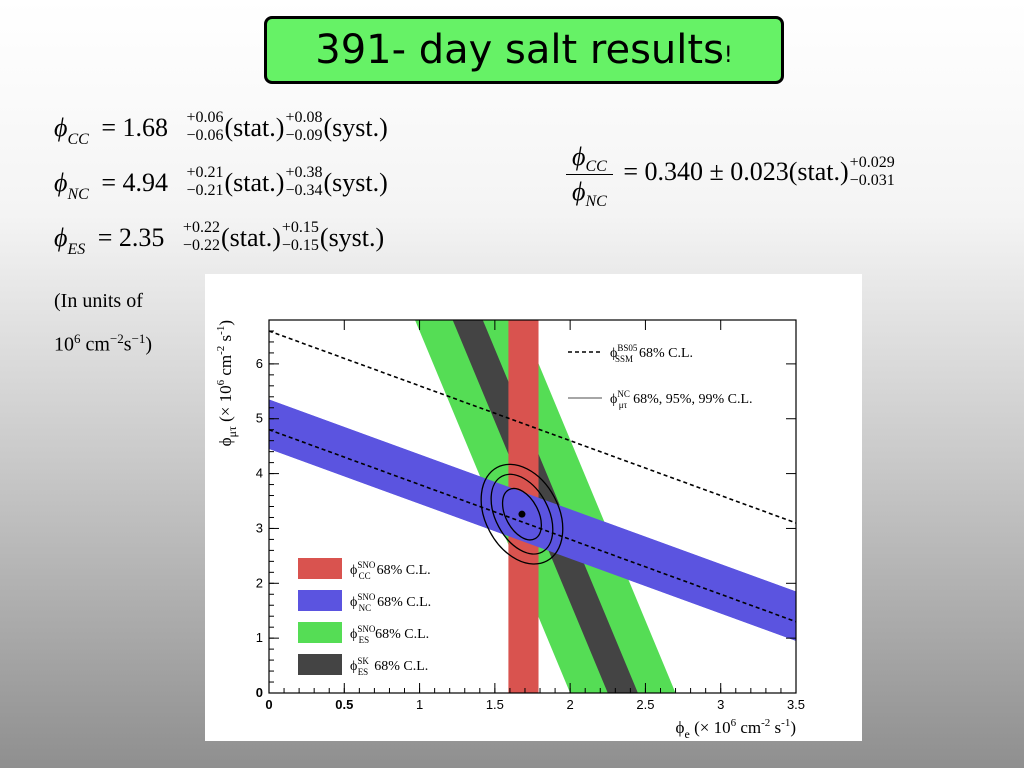  Describe the element at coordinates (645, 704) in the screenshot. I see `x-tick-label: 2.5` at that location.